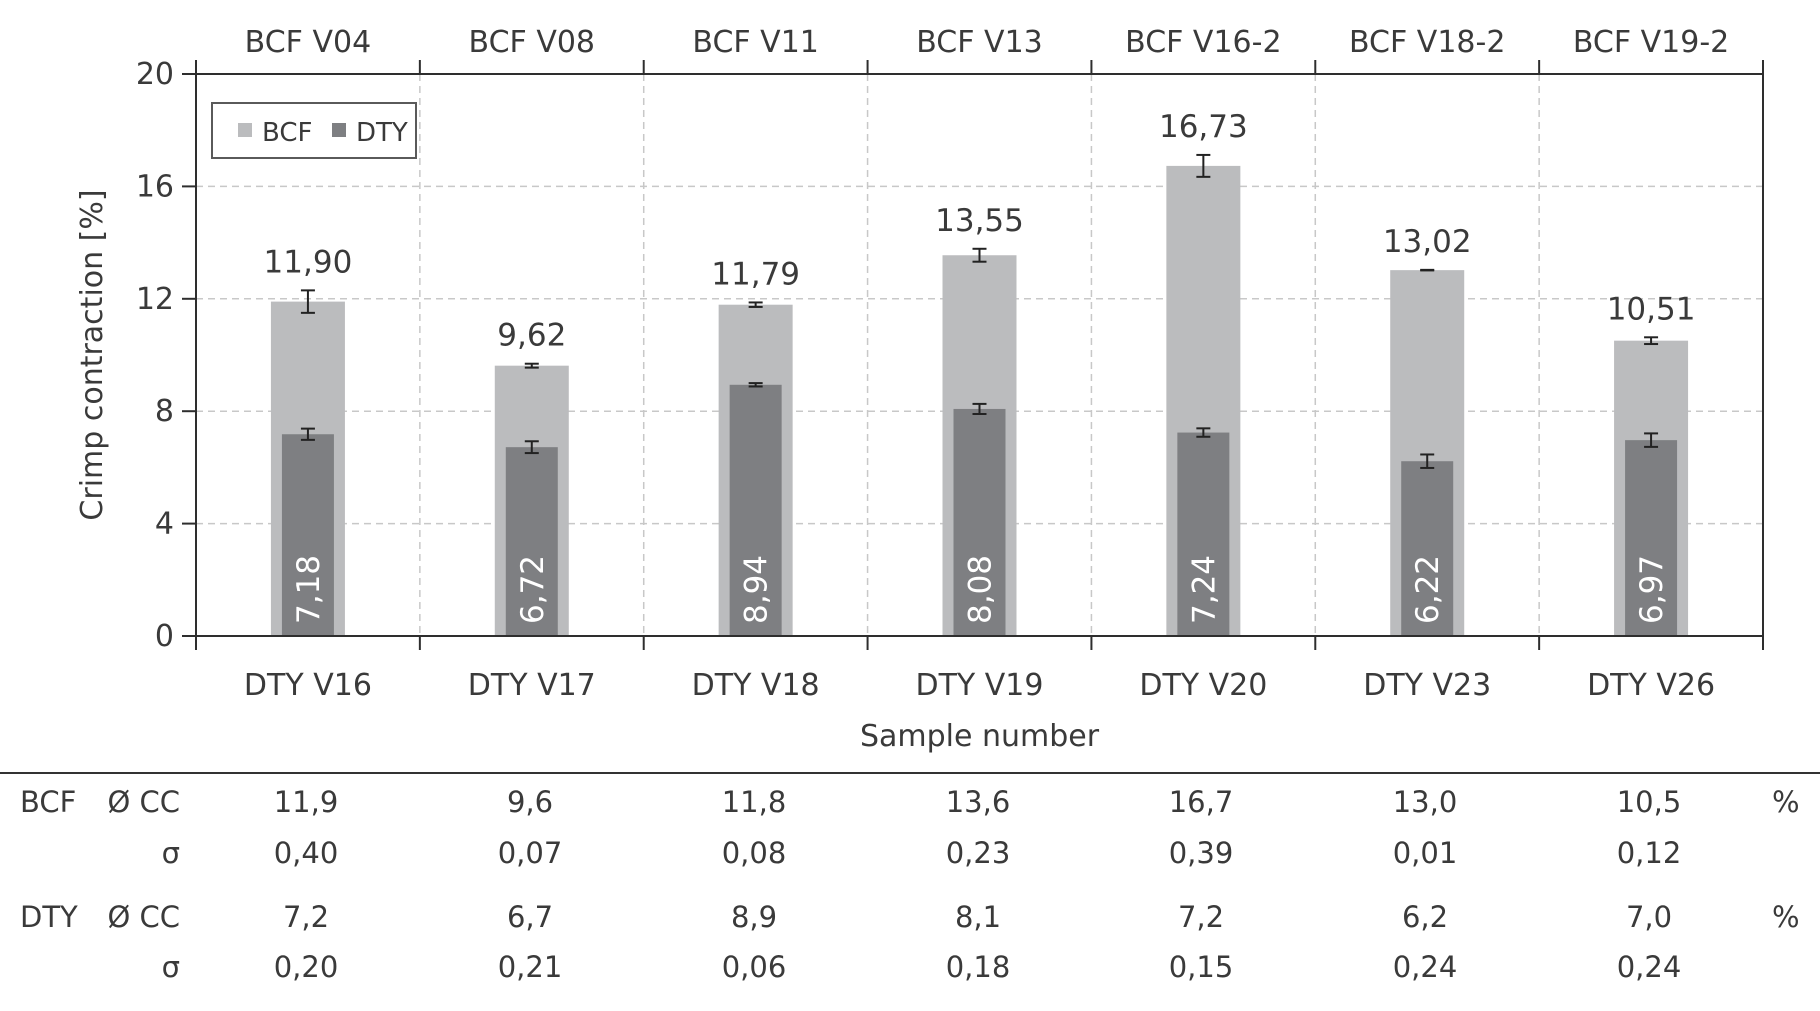 Image resolution: width=1820 pixels, height=1011 pixels. I want to click on y-tick-label: 8, so click(164, 411).